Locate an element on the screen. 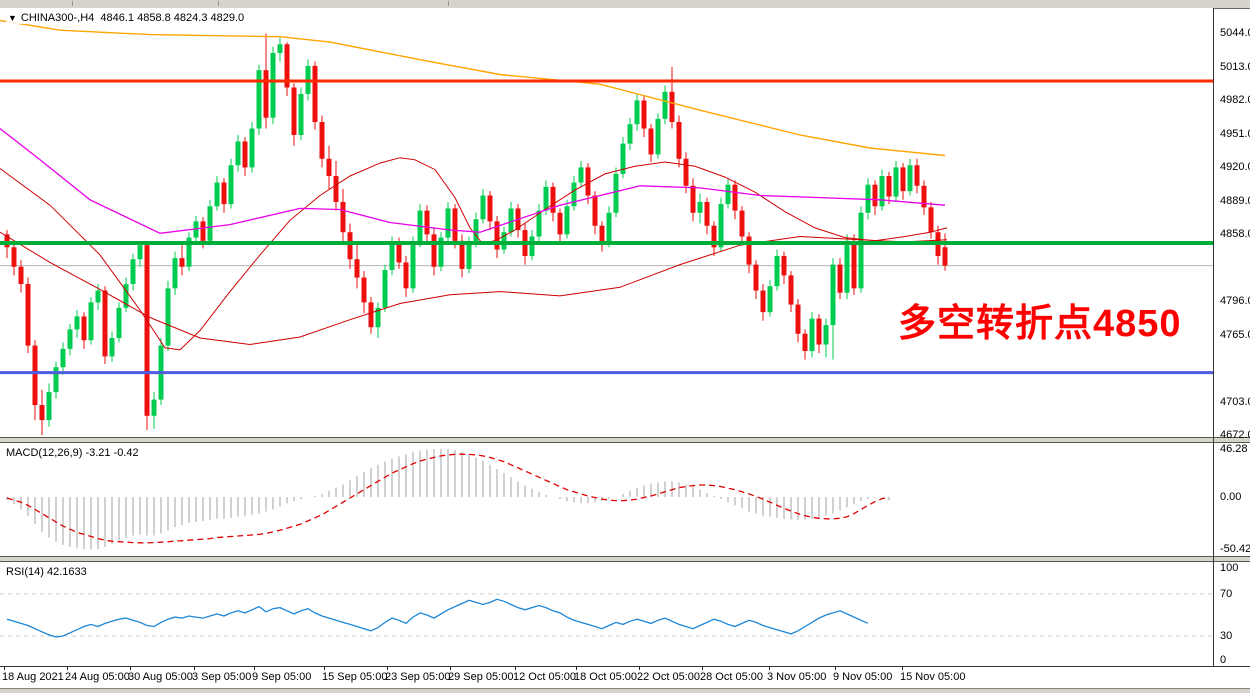 The width and height of the screenshot is (1250, 693). window-edge-strip is located at coordinates (625, 690).